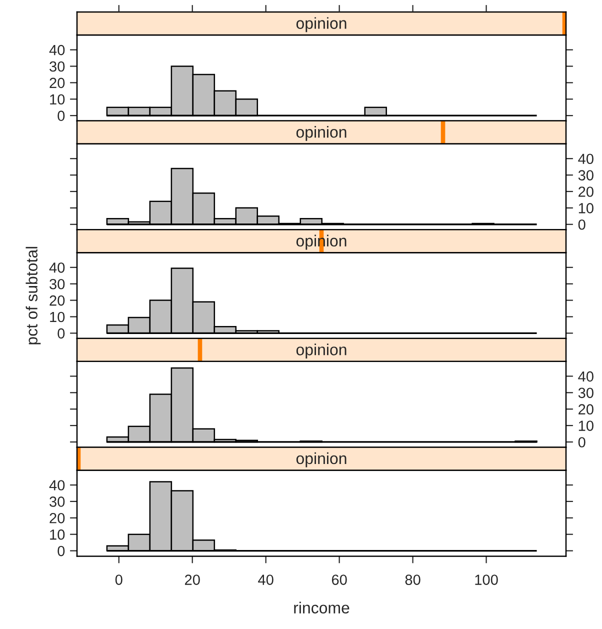 Image resolution: width=602 pixels, height=629 pixels. Describe the element at coordinates (322, 608) in the screenshot. I see `x-axis-title: rincome` at that location.